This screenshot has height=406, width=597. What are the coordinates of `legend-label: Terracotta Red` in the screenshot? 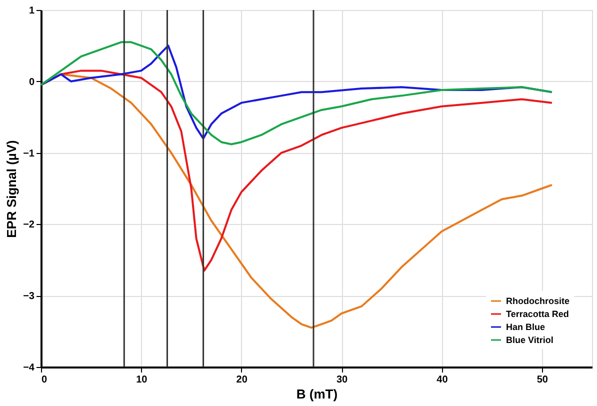 It's located at (537, 314).